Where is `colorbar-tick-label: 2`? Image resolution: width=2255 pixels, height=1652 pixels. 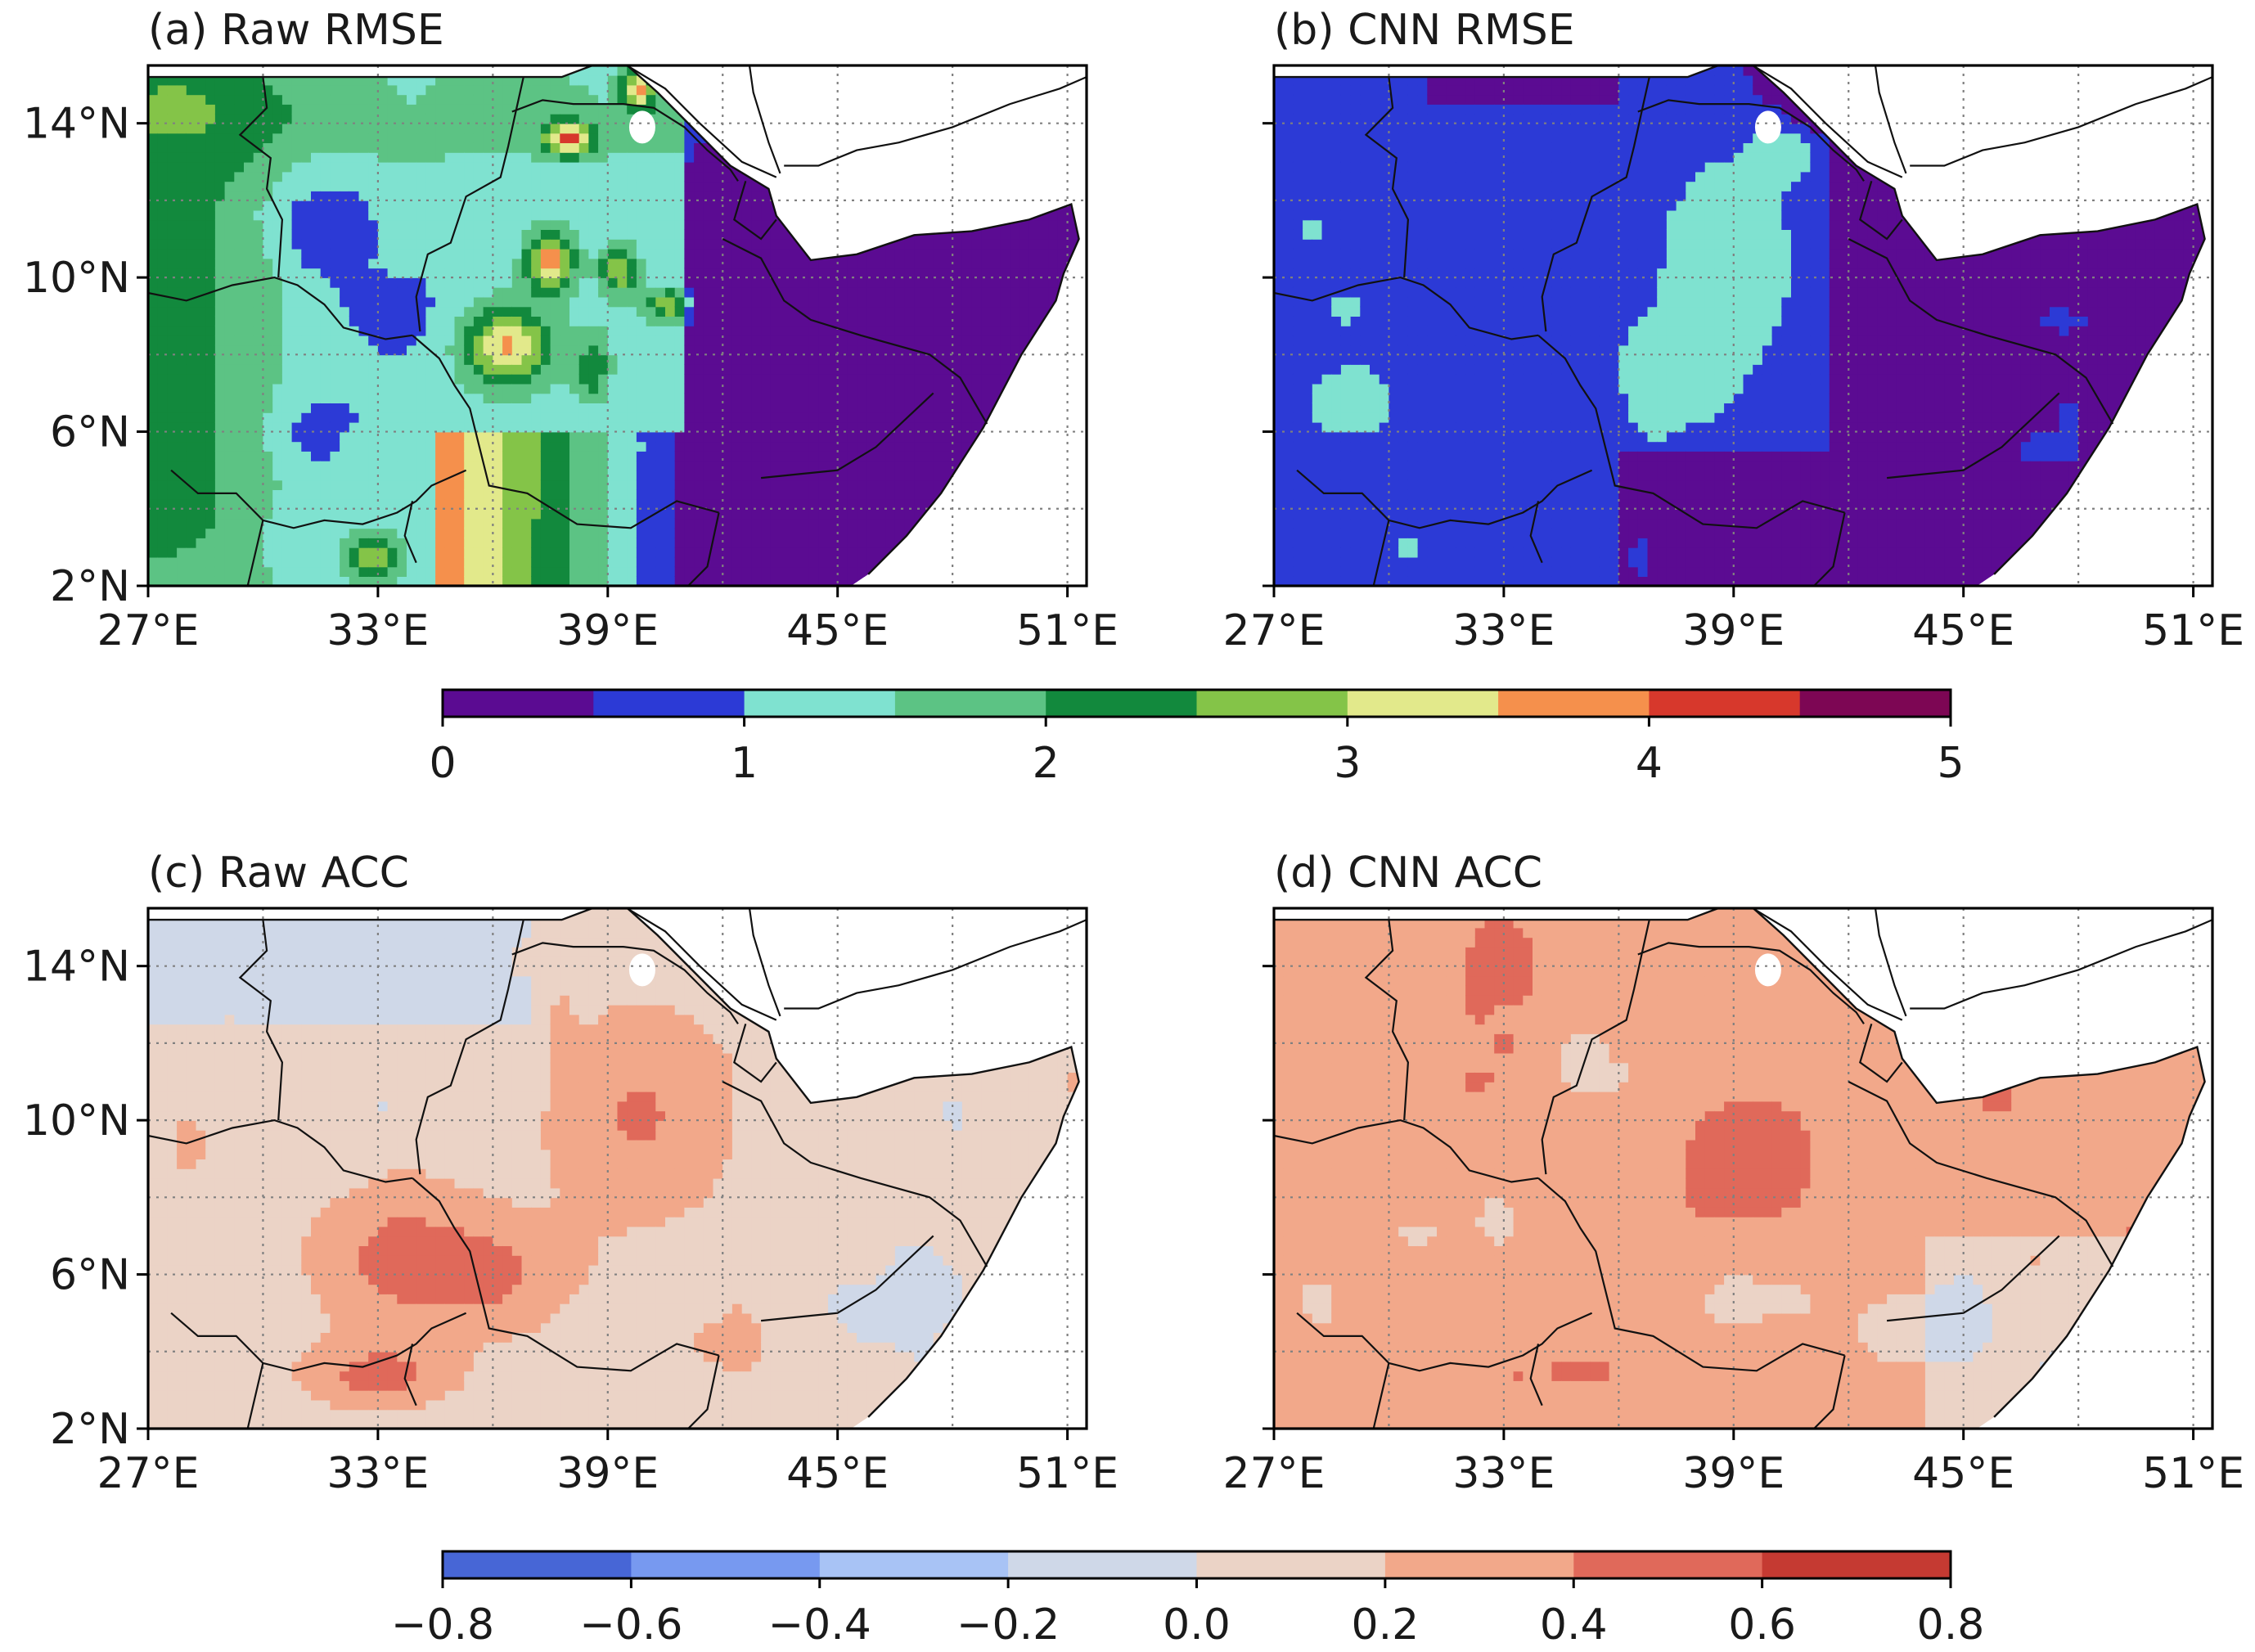 colorbar-tick-label: 2 is located at coordinates (1046, 763).